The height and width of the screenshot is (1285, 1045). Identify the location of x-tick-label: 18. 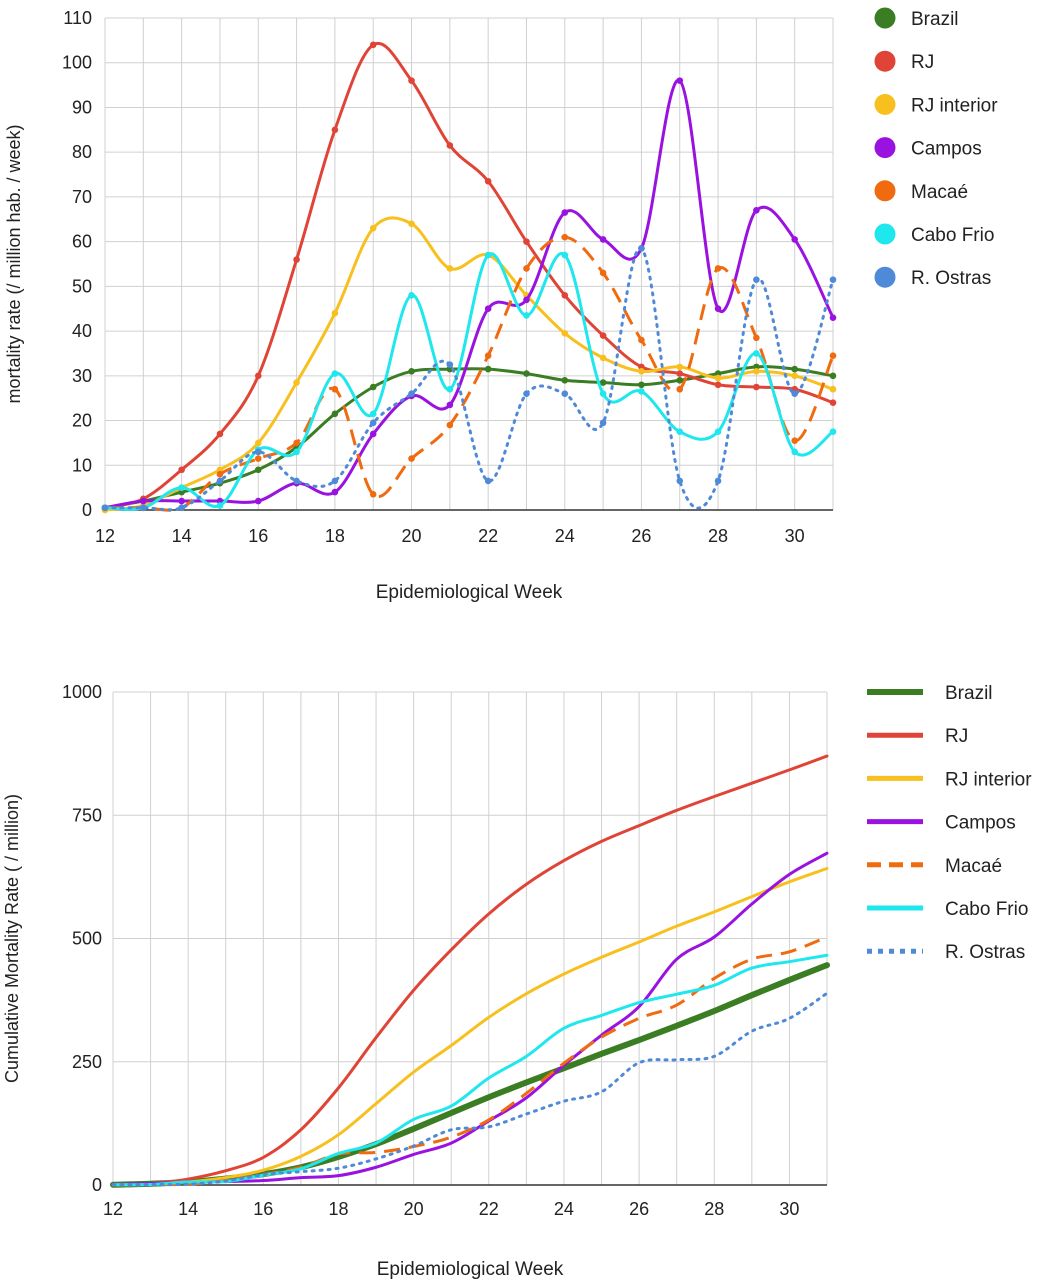
(338, 1209).